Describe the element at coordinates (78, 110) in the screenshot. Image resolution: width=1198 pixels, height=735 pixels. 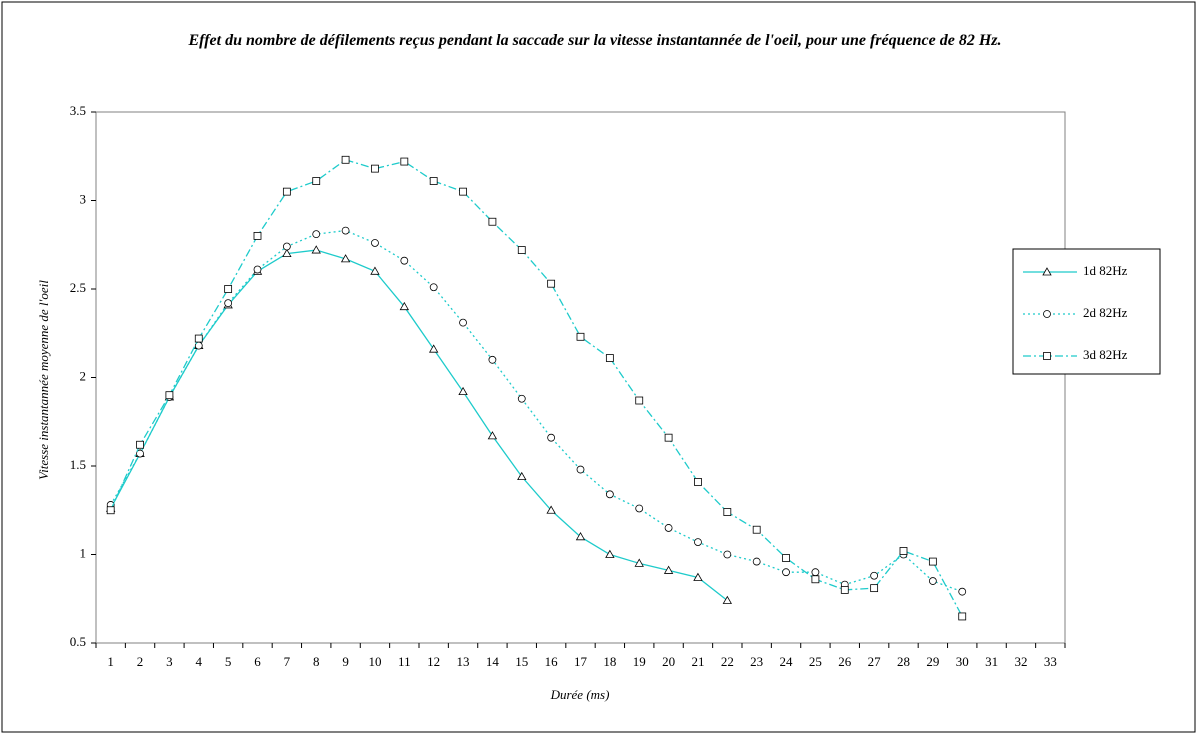
I see `y-tick-label: 3.5` at that location.